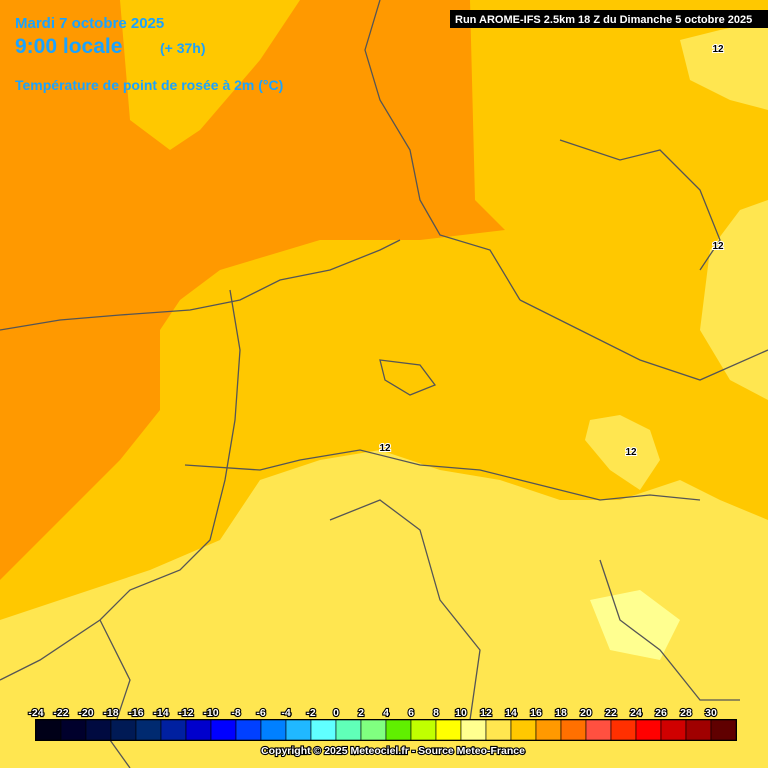 This screenshot has height=773, width=768. Describe the element at coordinates (361, 713) in the screenshot. I see `colorbar-label: 2` at that location.